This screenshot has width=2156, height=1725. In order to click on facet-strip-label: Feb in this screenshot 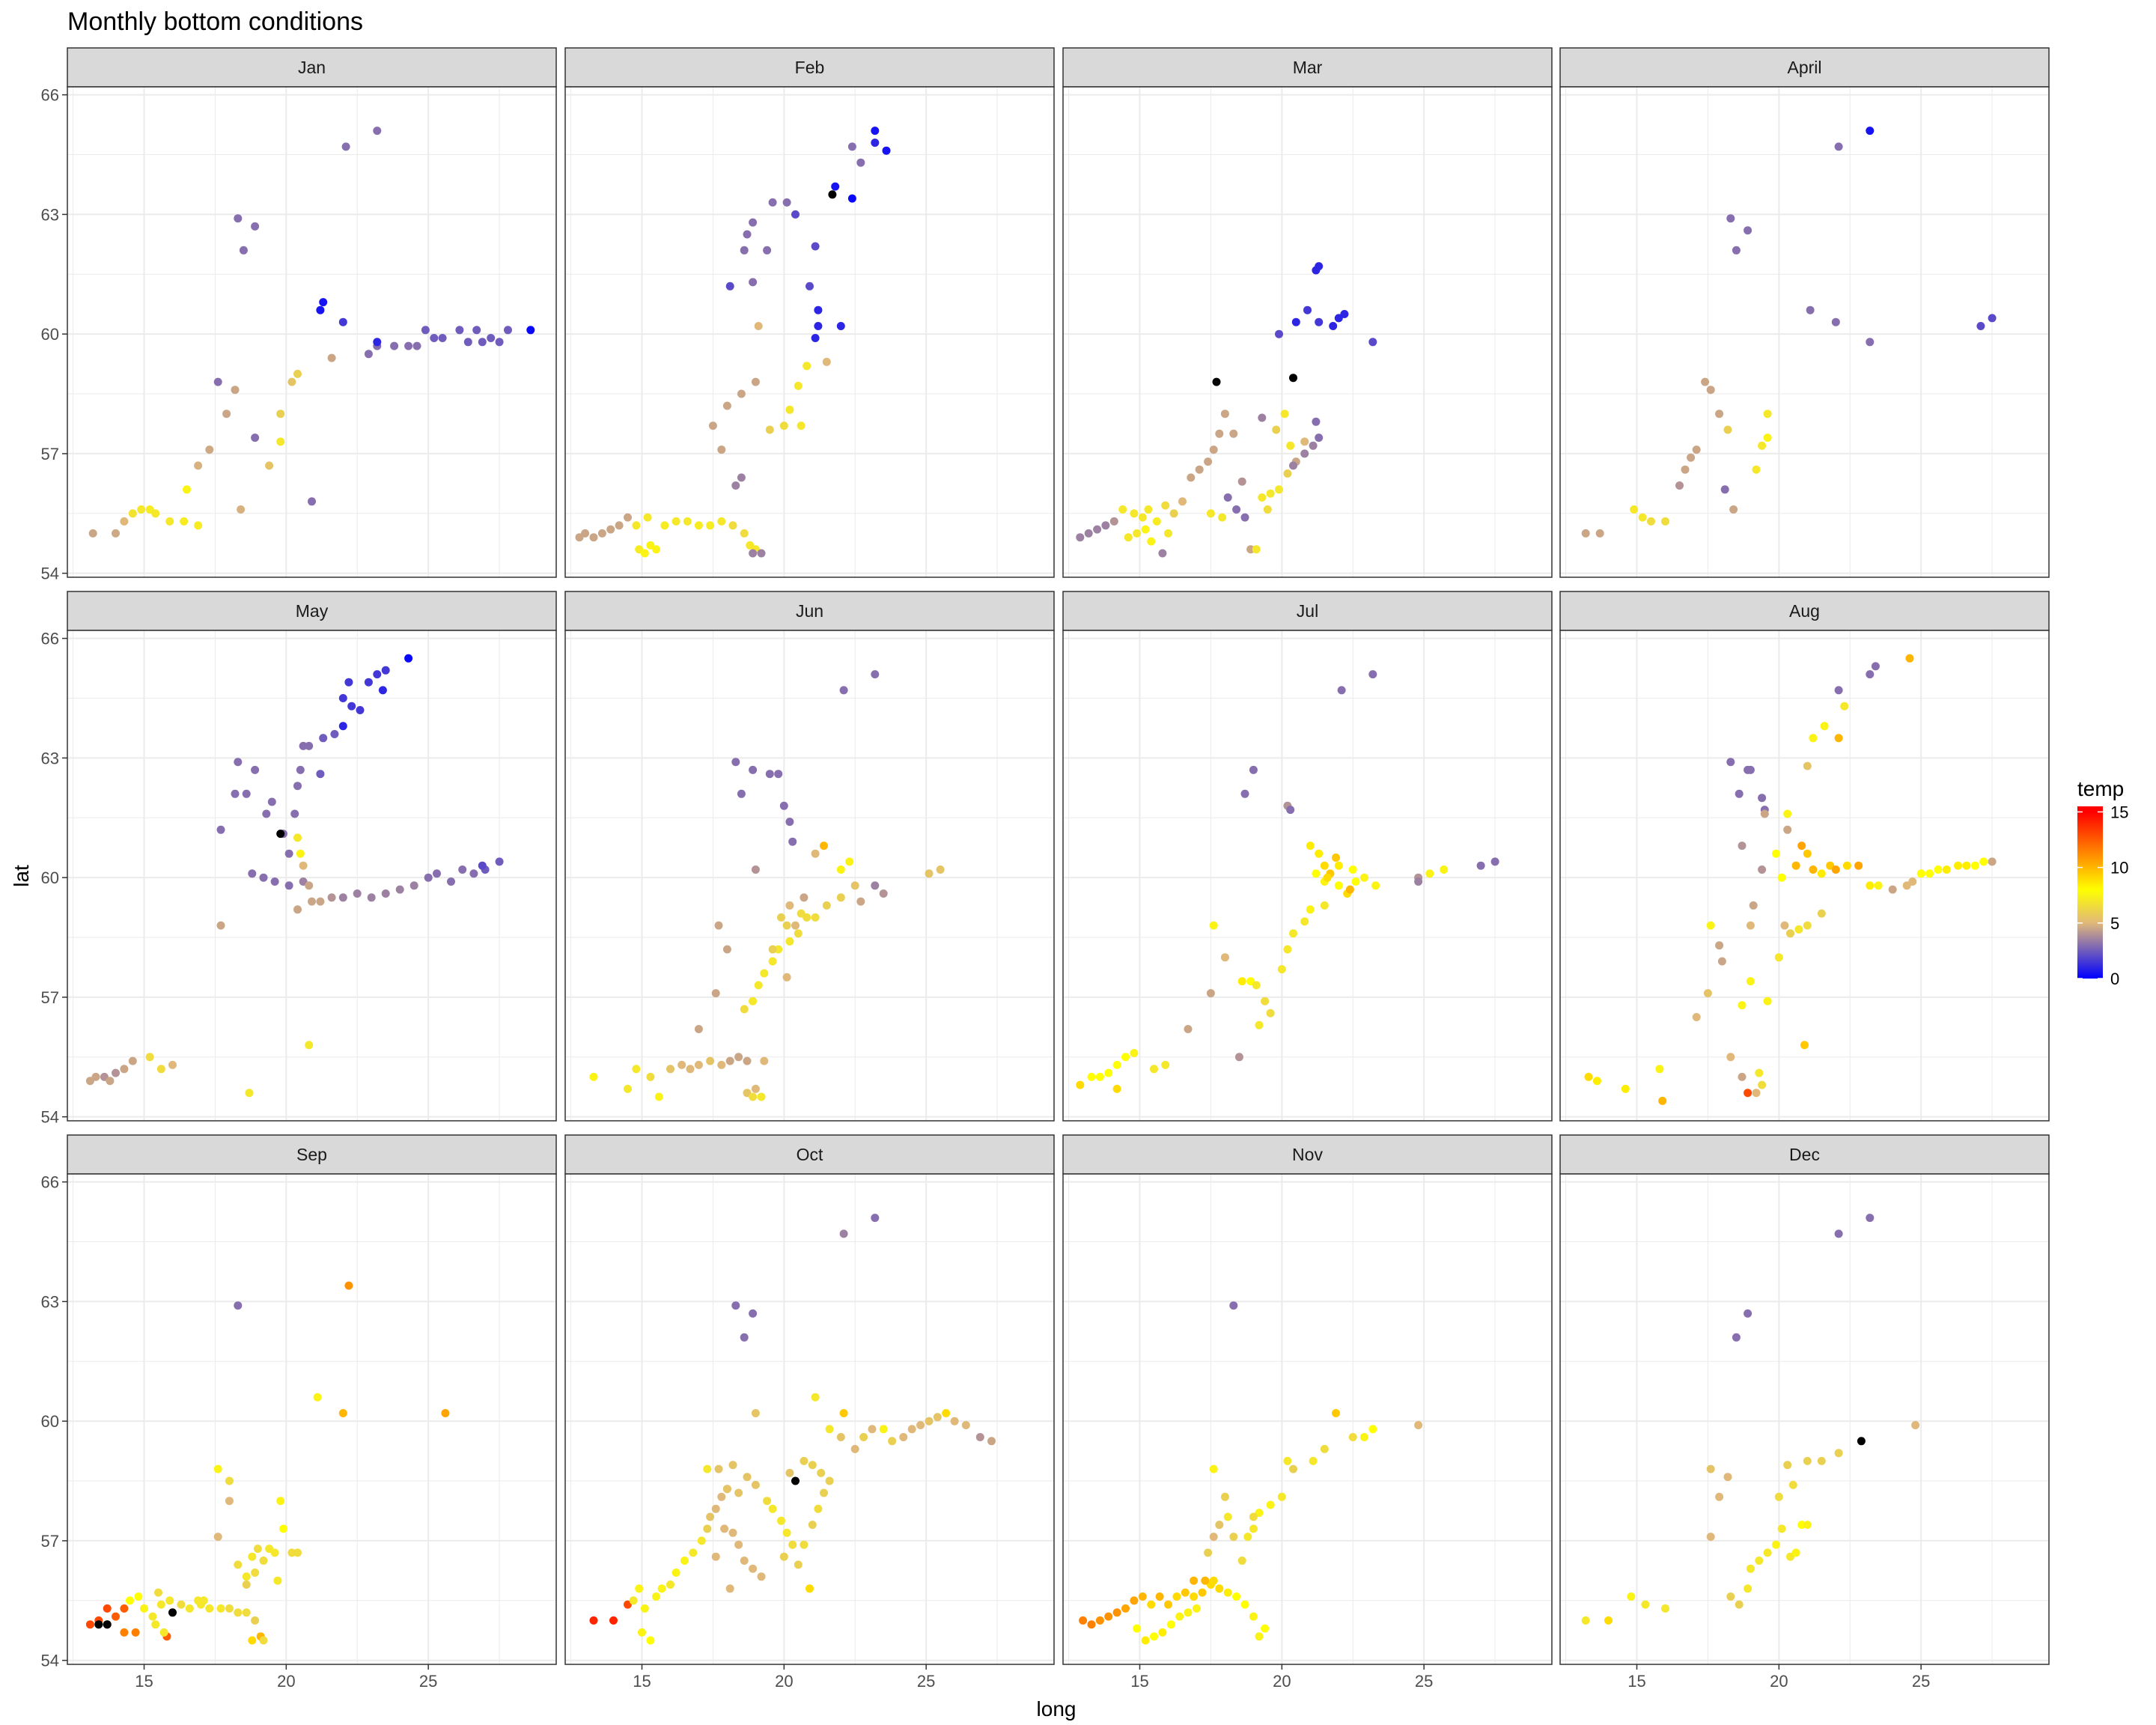, I will do `click(810, 67)`.